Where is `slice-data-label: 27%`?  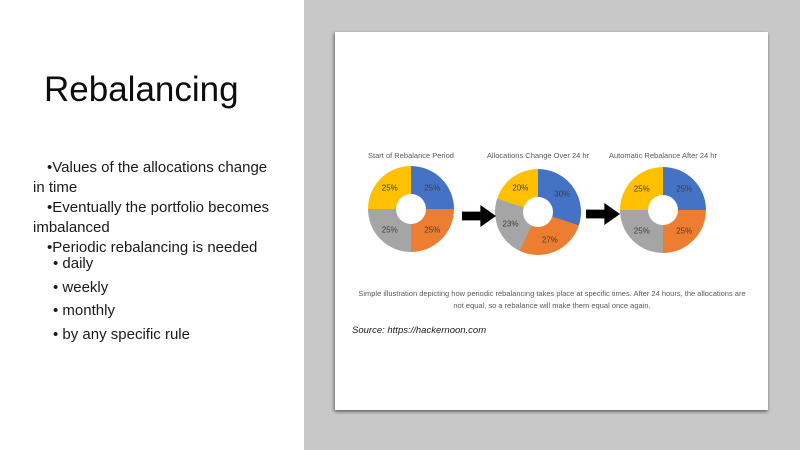 slice-data-label: 27% is located at coordinates (549, 240).